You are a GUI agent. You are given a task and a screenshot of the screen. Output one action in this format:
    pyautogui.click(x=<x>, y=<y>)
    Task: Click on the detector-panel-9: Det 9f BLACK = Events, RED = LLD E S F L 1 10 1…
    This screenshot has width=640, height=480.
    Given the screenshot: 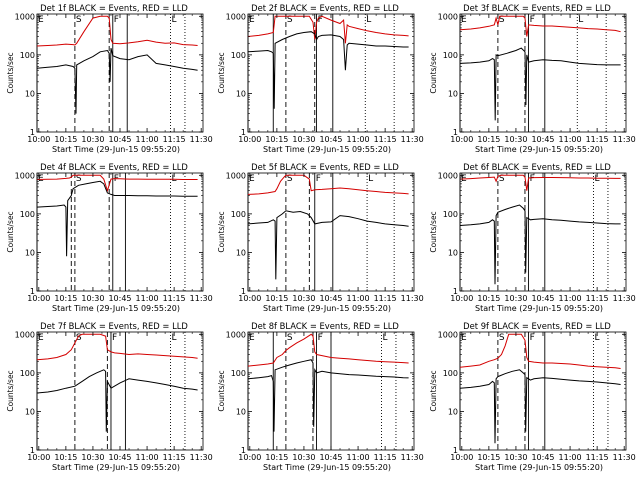 What is the action you would take?
    pyautogui.click(x=532, y=396)
    